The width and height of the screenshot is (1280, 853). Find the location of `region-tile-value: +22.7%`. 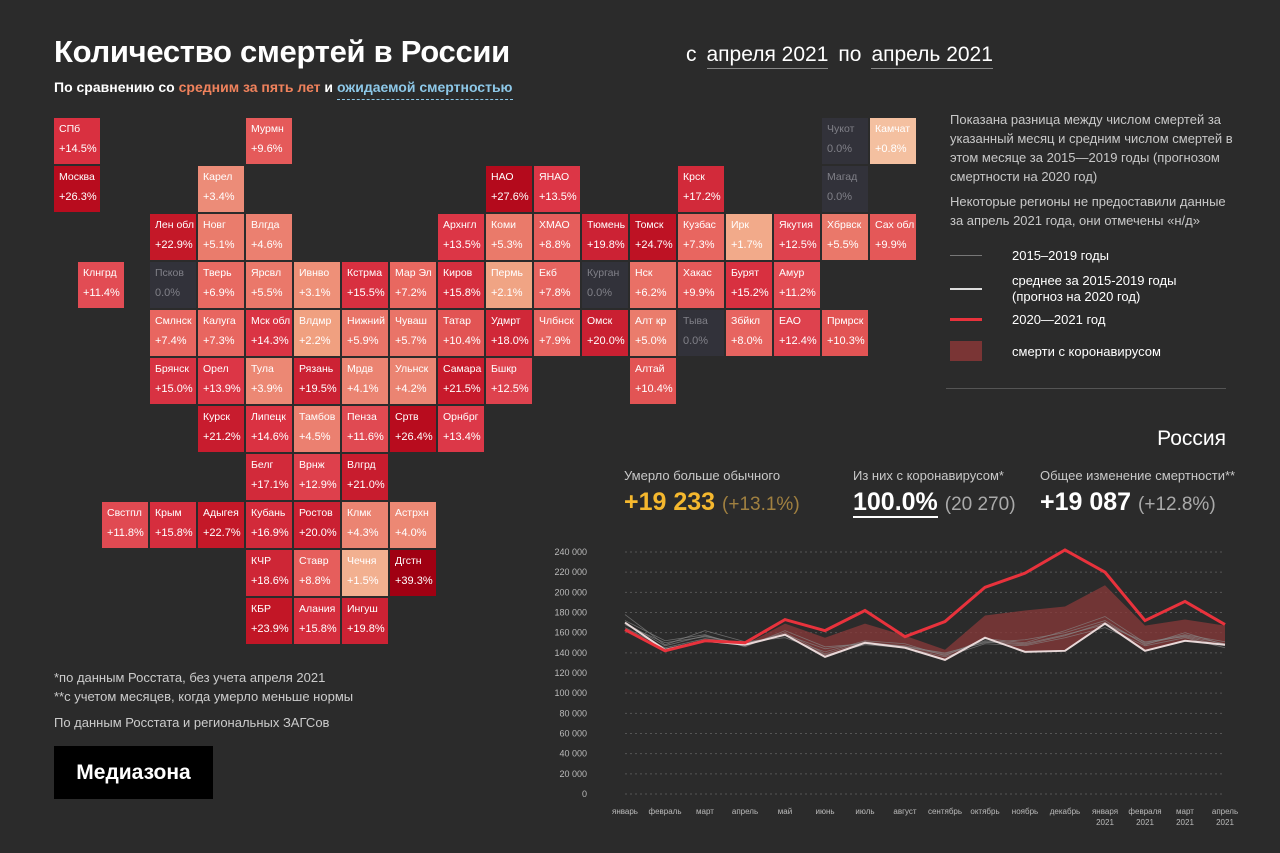

region-tile-value: +22.7% is located at coordinates (222, 533).